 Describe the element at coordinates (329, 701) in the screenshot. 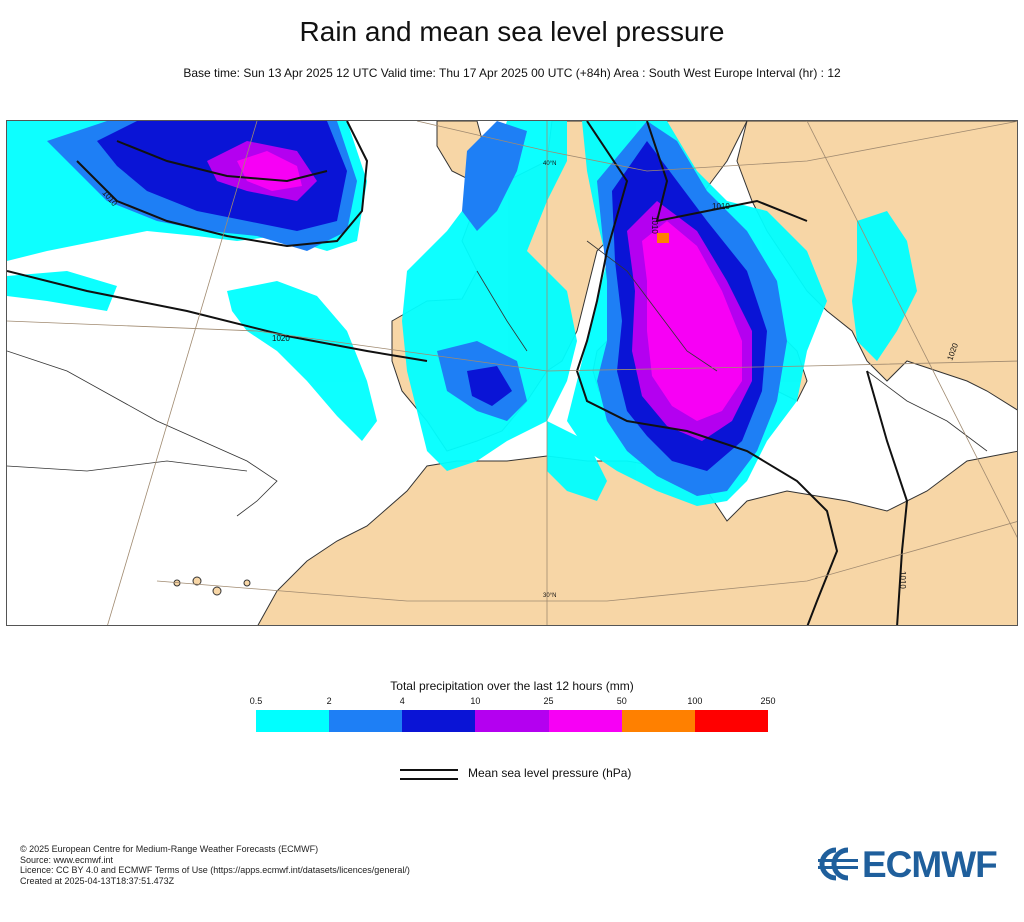

I see `legend-tick: 2` at that location.